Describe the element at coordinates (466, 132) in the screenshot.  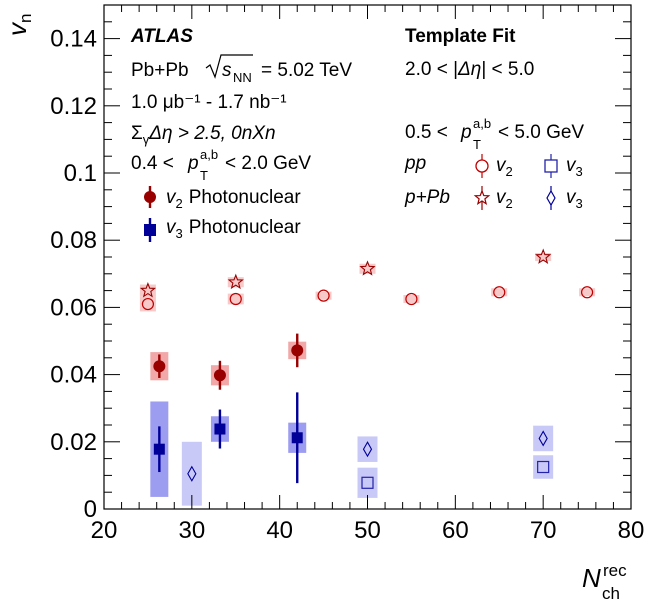
I see `pt-right-p: p` at that location.